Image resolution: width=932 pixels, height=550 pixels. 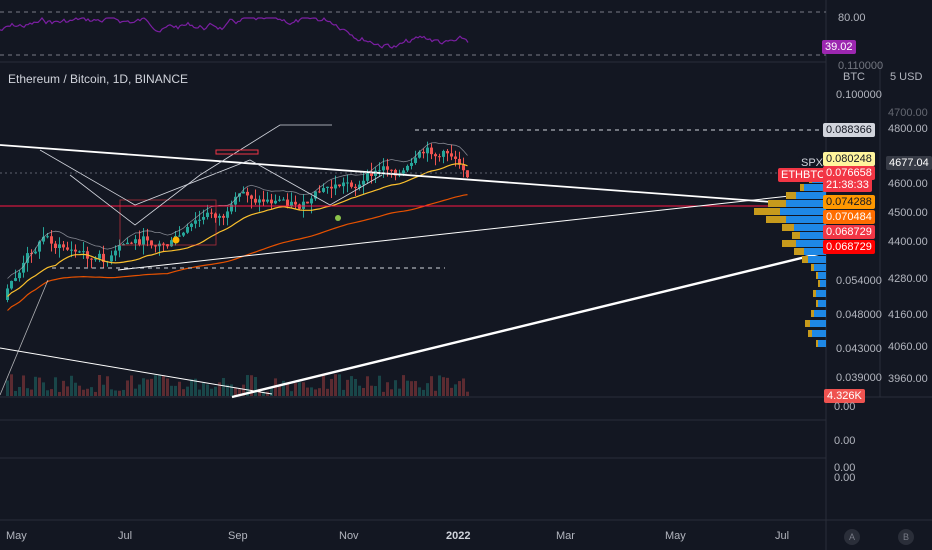 I want to click on trendline-mid, so click(x=472, y=231).